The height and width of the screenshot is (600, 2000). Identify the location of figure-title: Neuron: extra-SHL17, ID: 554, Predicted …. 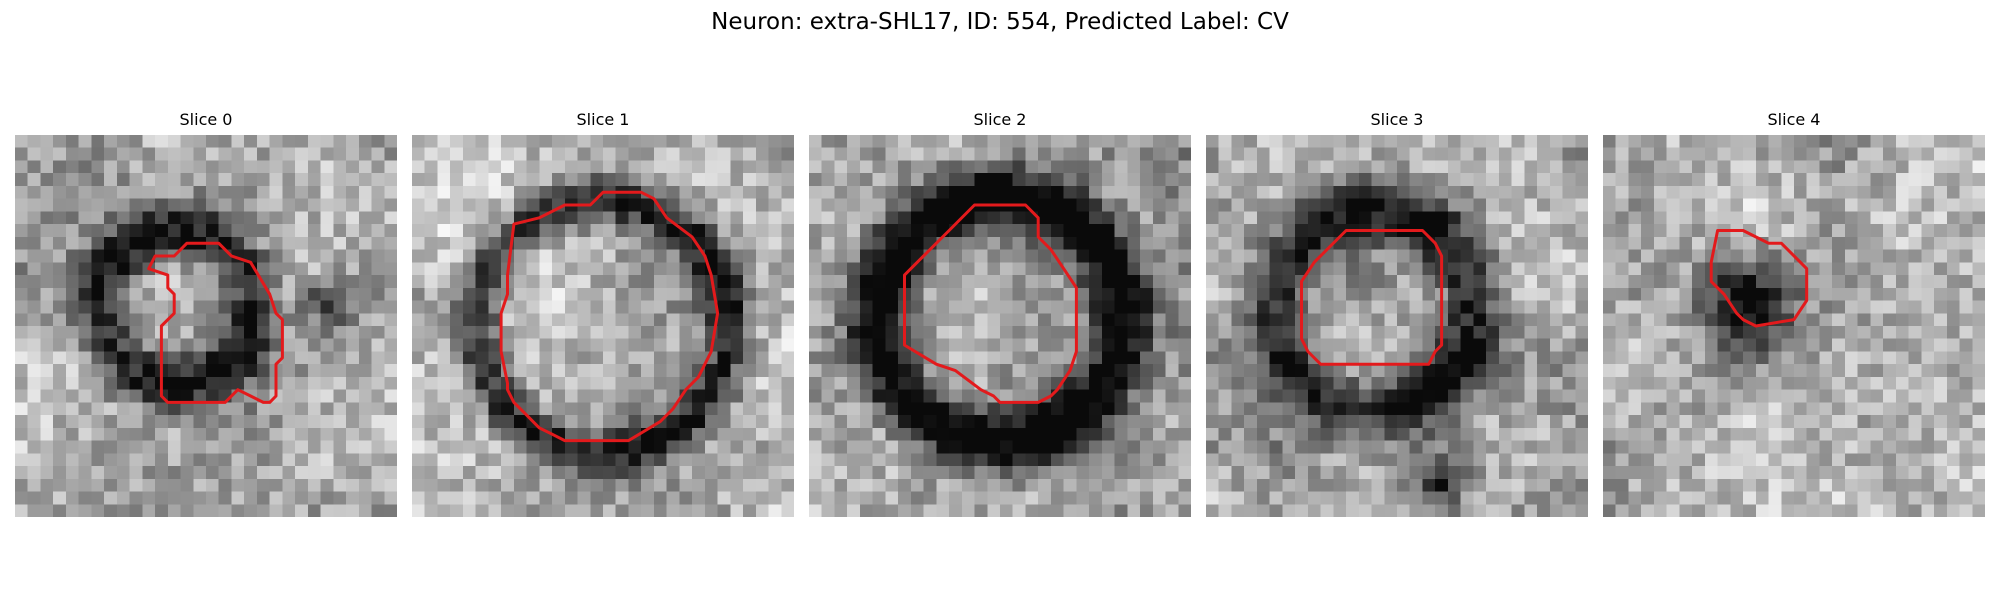
(1000, 22).